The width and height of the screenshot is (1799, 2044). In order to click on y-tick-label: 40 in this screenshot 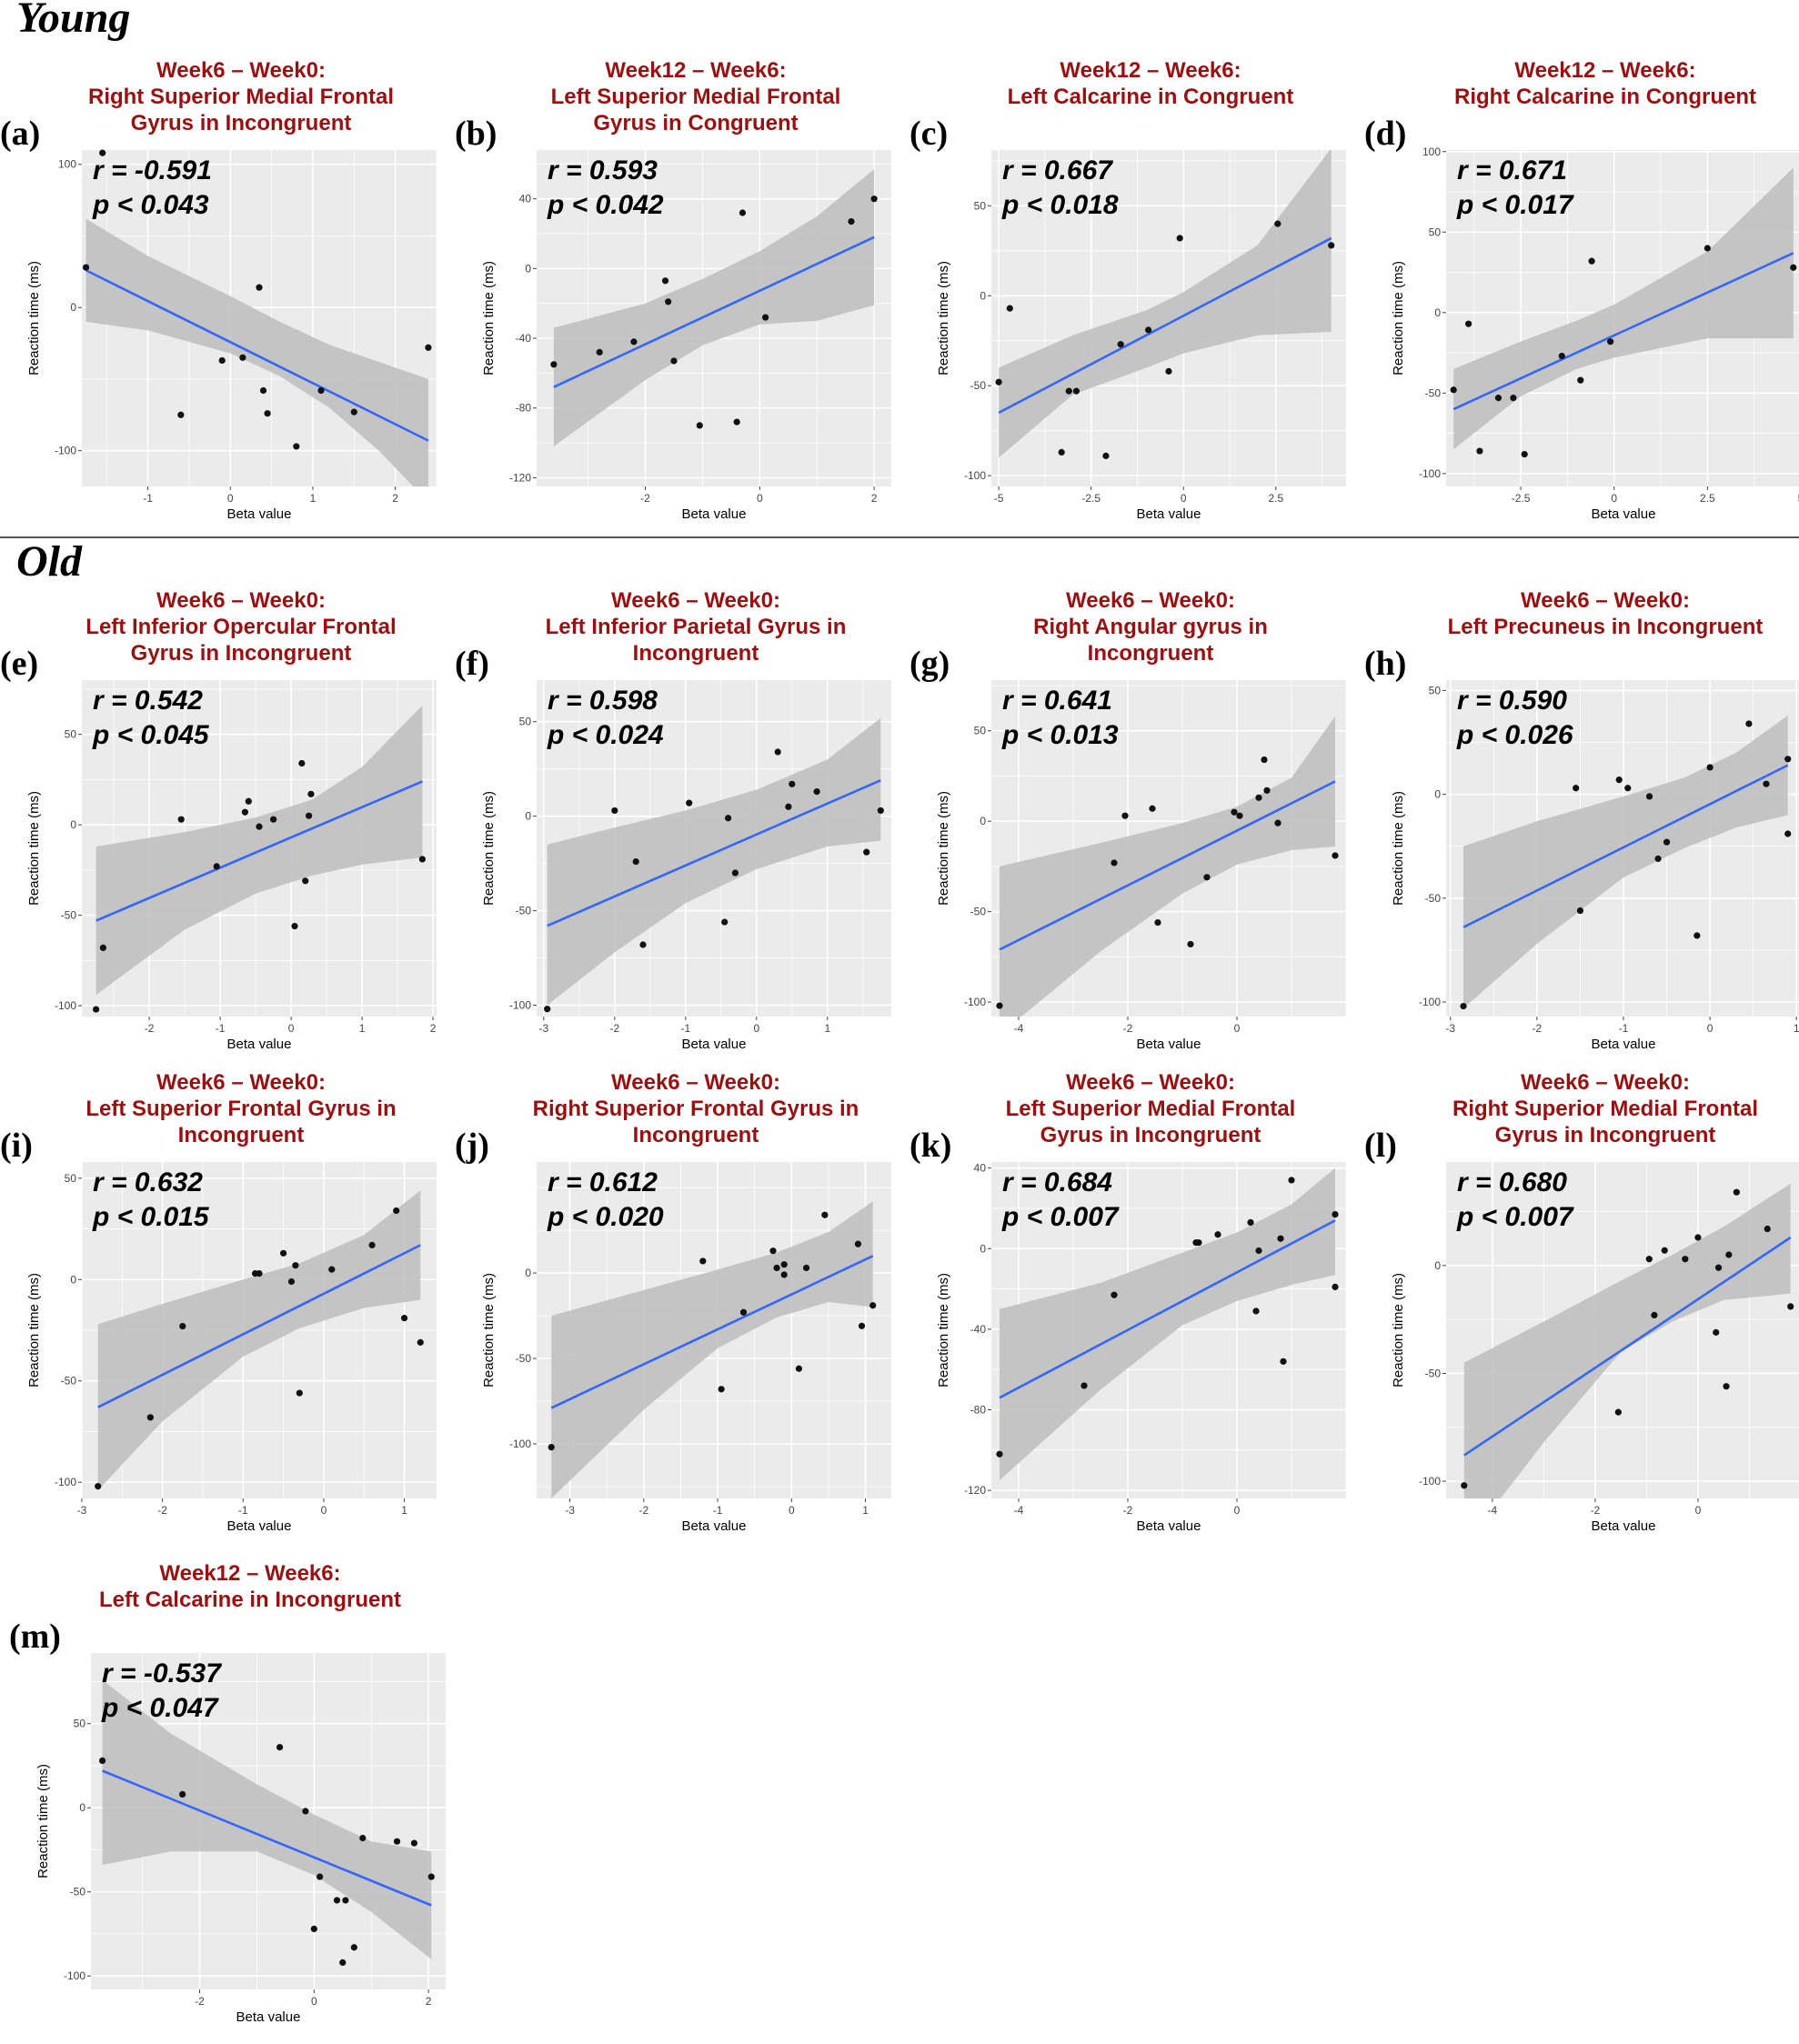, I will do `click(525, 199)`.